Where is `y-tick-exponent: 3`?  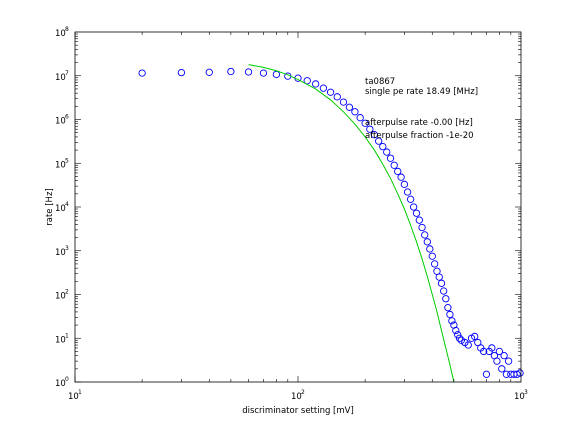 y-tick-exponent: 3 is located at coordinates (67, 248).